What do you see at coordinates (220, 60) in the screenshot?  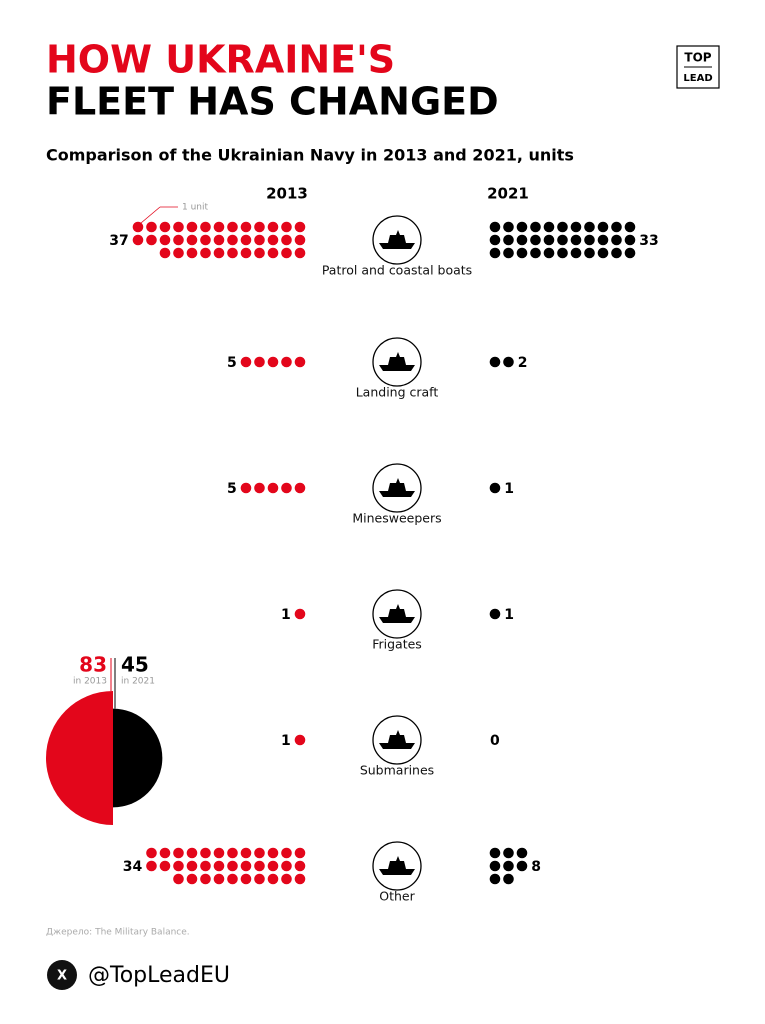 I see `title-line: HOW UKRAINE'S` at bounding box center [220, 60].